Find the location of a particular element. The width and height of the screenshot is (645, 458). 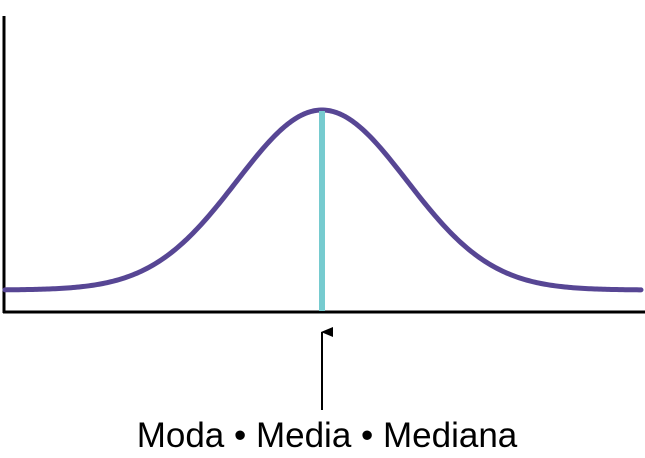

caption-label: Moda • Media • Mediana is located at coordinates (327, 435).